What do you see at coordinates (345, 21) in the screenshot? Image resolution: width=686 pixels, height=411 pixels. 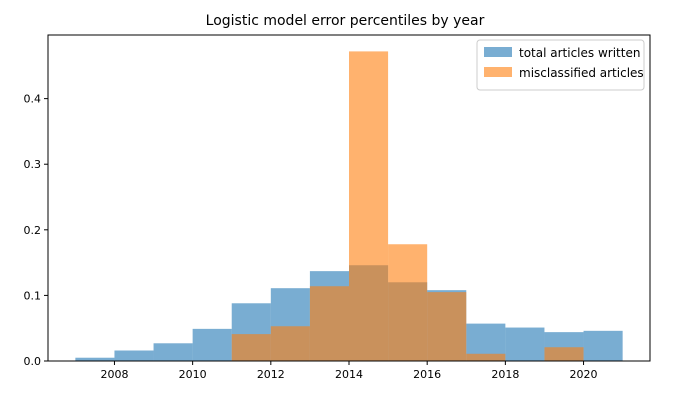 I see `chart-title: Logistic model error percentiles by year` at bounding box center [345, 21].